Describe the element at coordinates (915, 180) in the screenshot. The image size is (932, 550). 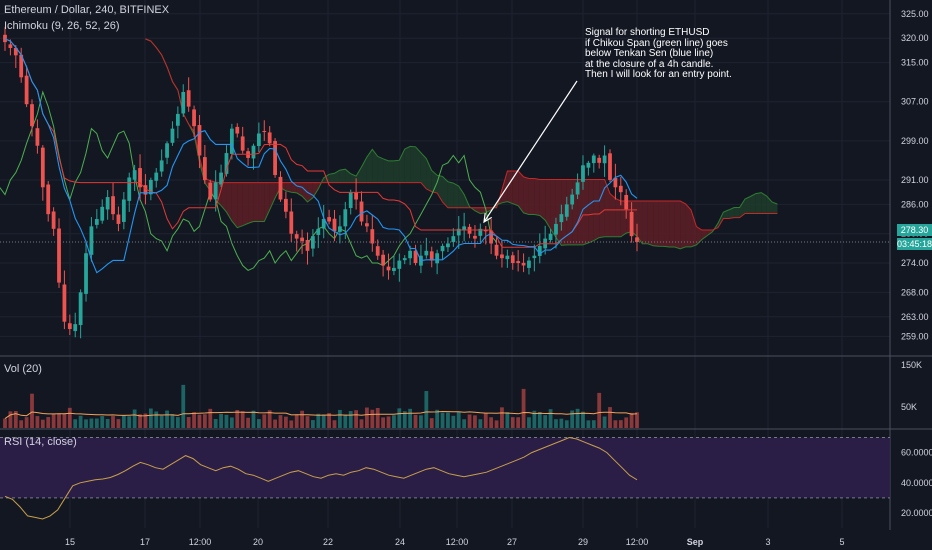
I see `price-tick-label: 291.00` at that location.